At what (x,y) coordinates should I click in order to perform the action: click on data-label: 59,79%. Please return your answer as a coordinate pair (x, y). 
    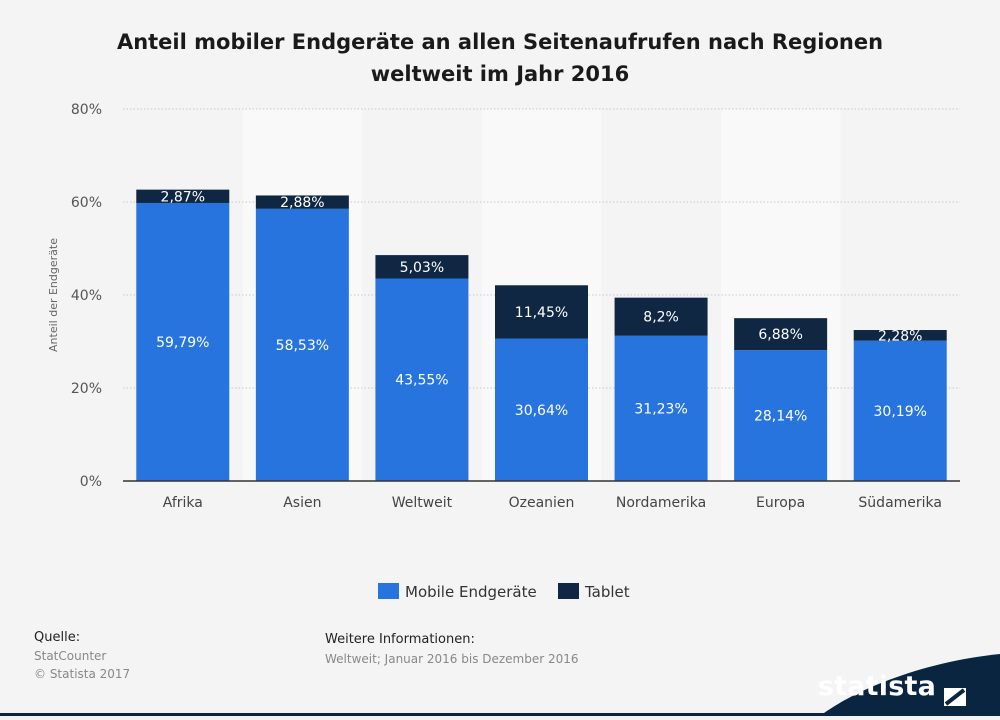
    Looking at the image, I should click on (182, 343).